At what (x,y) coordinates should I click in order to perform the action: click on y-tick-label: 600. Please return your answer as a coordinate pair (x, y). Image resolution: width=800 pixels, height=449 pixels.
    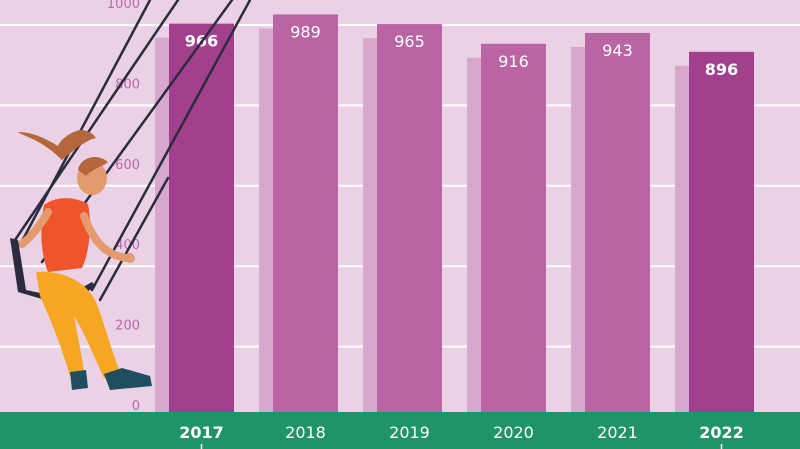
    Looking at the image, I should click on (127, 165).